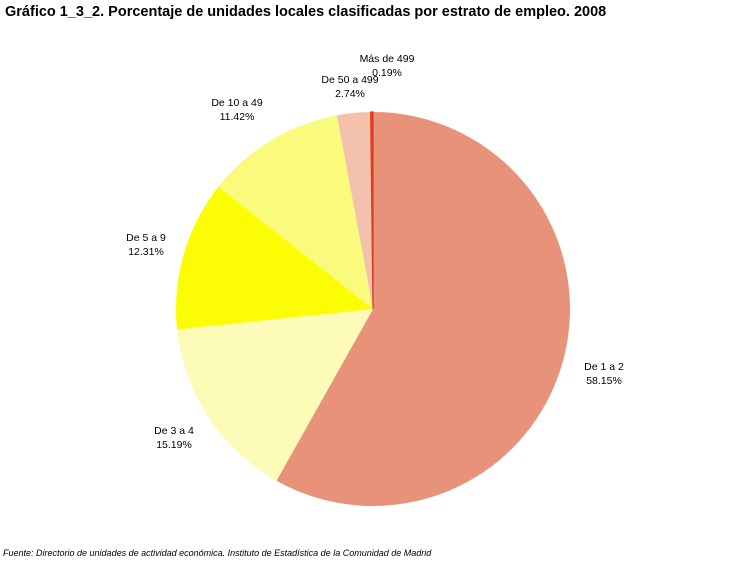 Image resolution: width=748 pixels, height=562 pixels. Describe the element at coordinates (174, 431) in the screenshot. I see `slice-category-label: De 3 a 4` at that location.